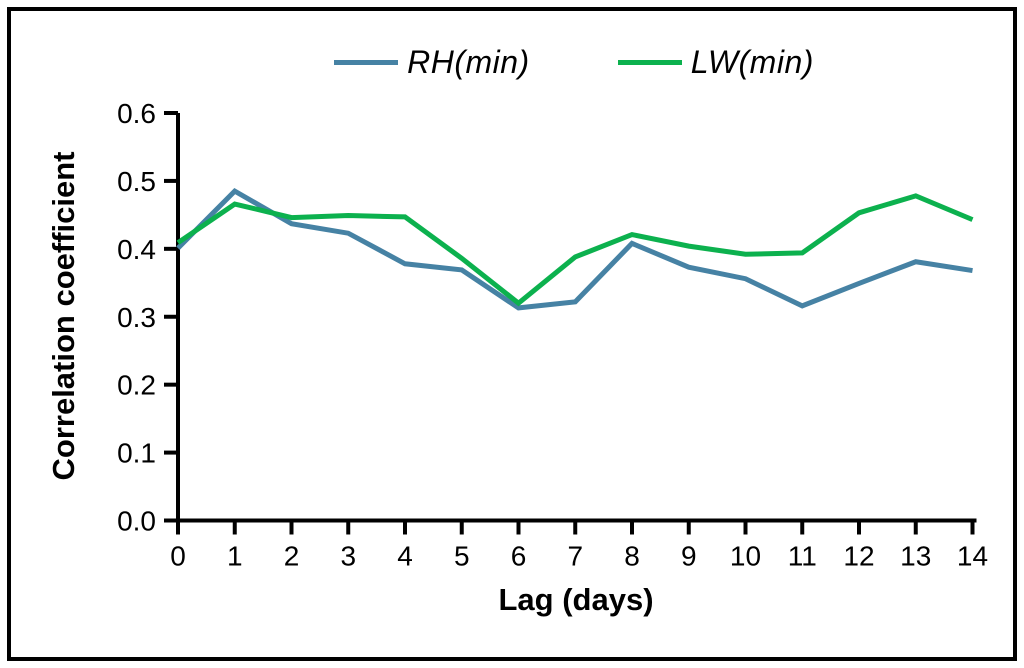 The width and height of the screenshot is (1024, 668). Describe the element at coordinates (405, 556) in the screenshot. I see `x-tick-label: 4` at that location.